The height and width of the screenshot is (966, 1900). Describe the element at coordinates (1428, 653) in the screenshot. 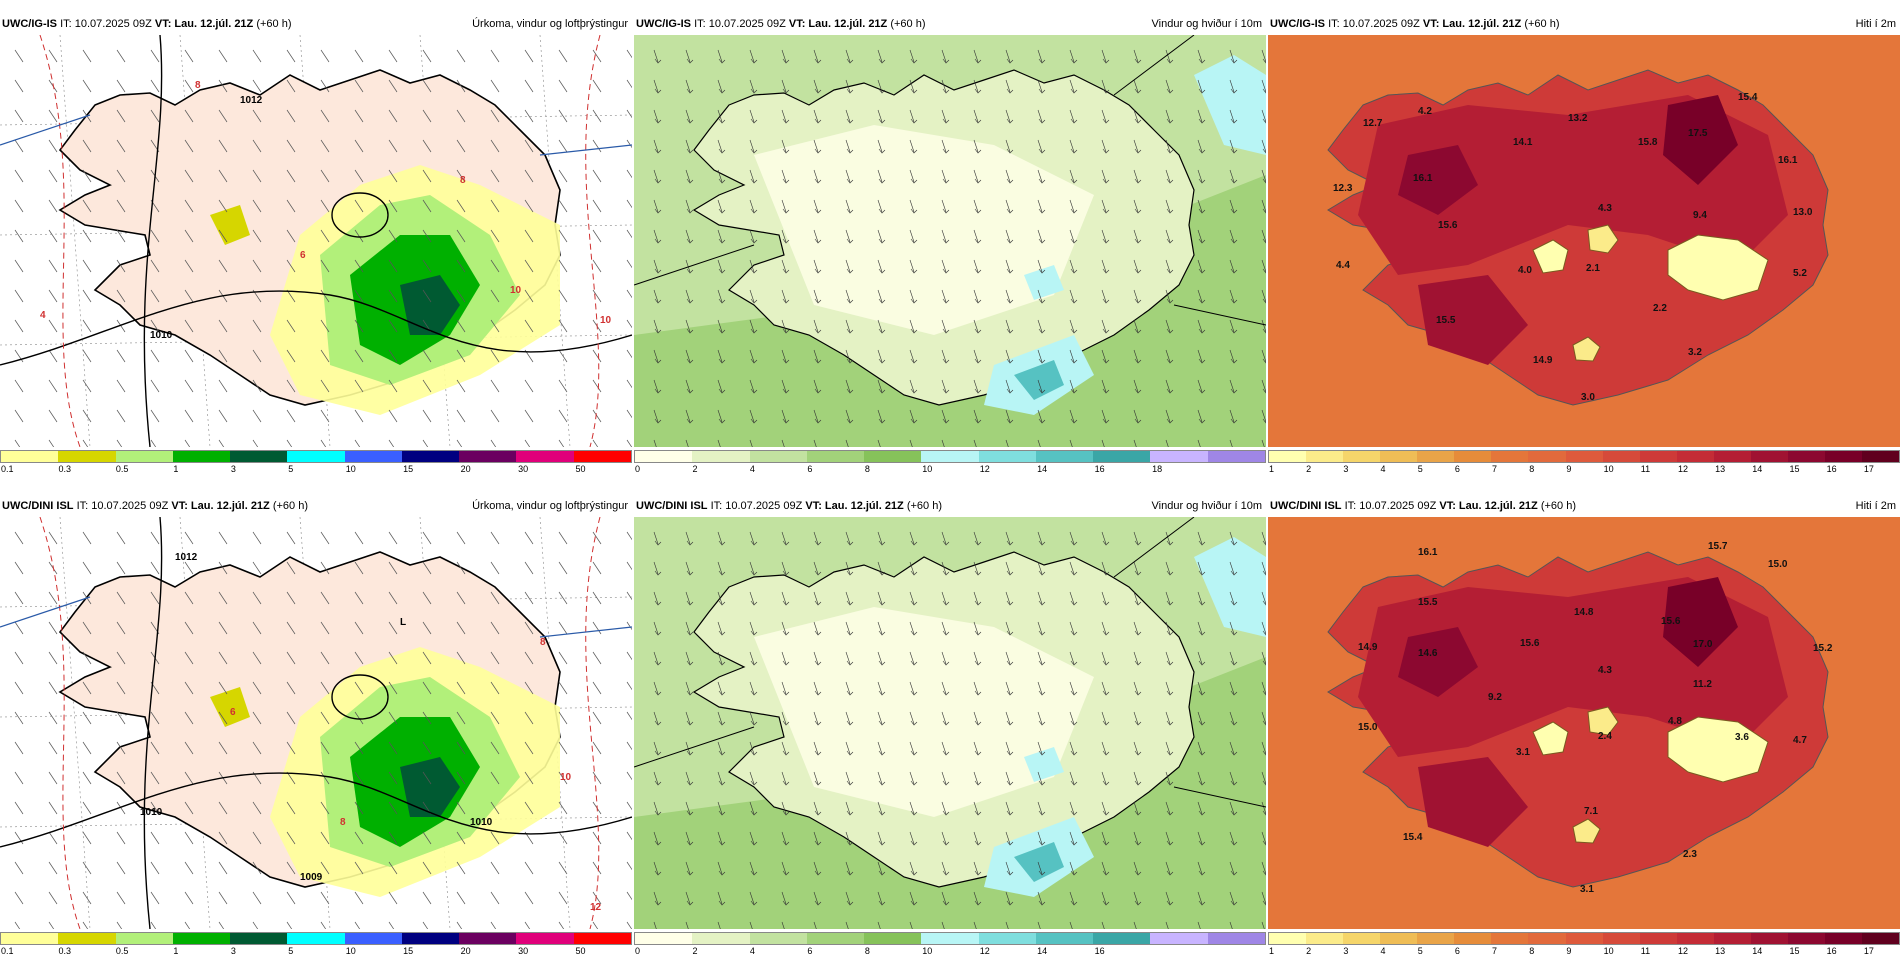

I see `temp-value-label: 14.6` at that location.